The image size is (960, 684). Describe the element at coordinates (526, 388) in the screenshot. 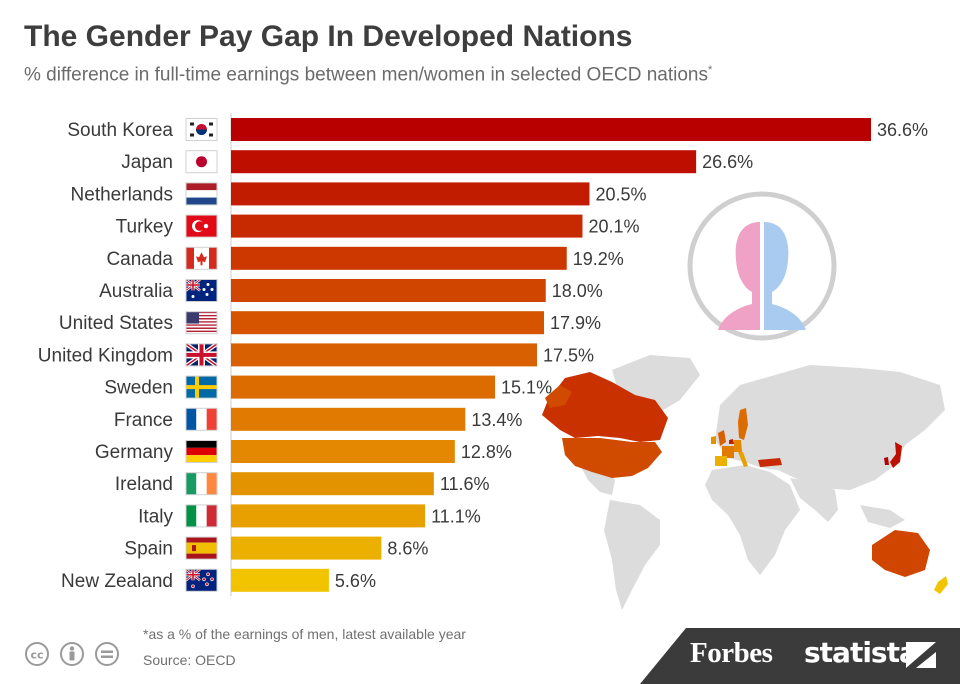

I see `value-label: 15.1%` at that location.